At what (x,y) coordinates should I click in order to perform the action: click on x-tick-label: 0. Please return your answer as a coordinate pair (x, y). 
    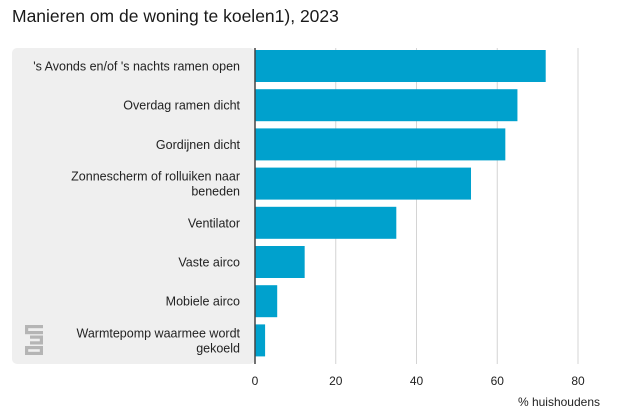
    Looking at the image, I should click on (255, 381).